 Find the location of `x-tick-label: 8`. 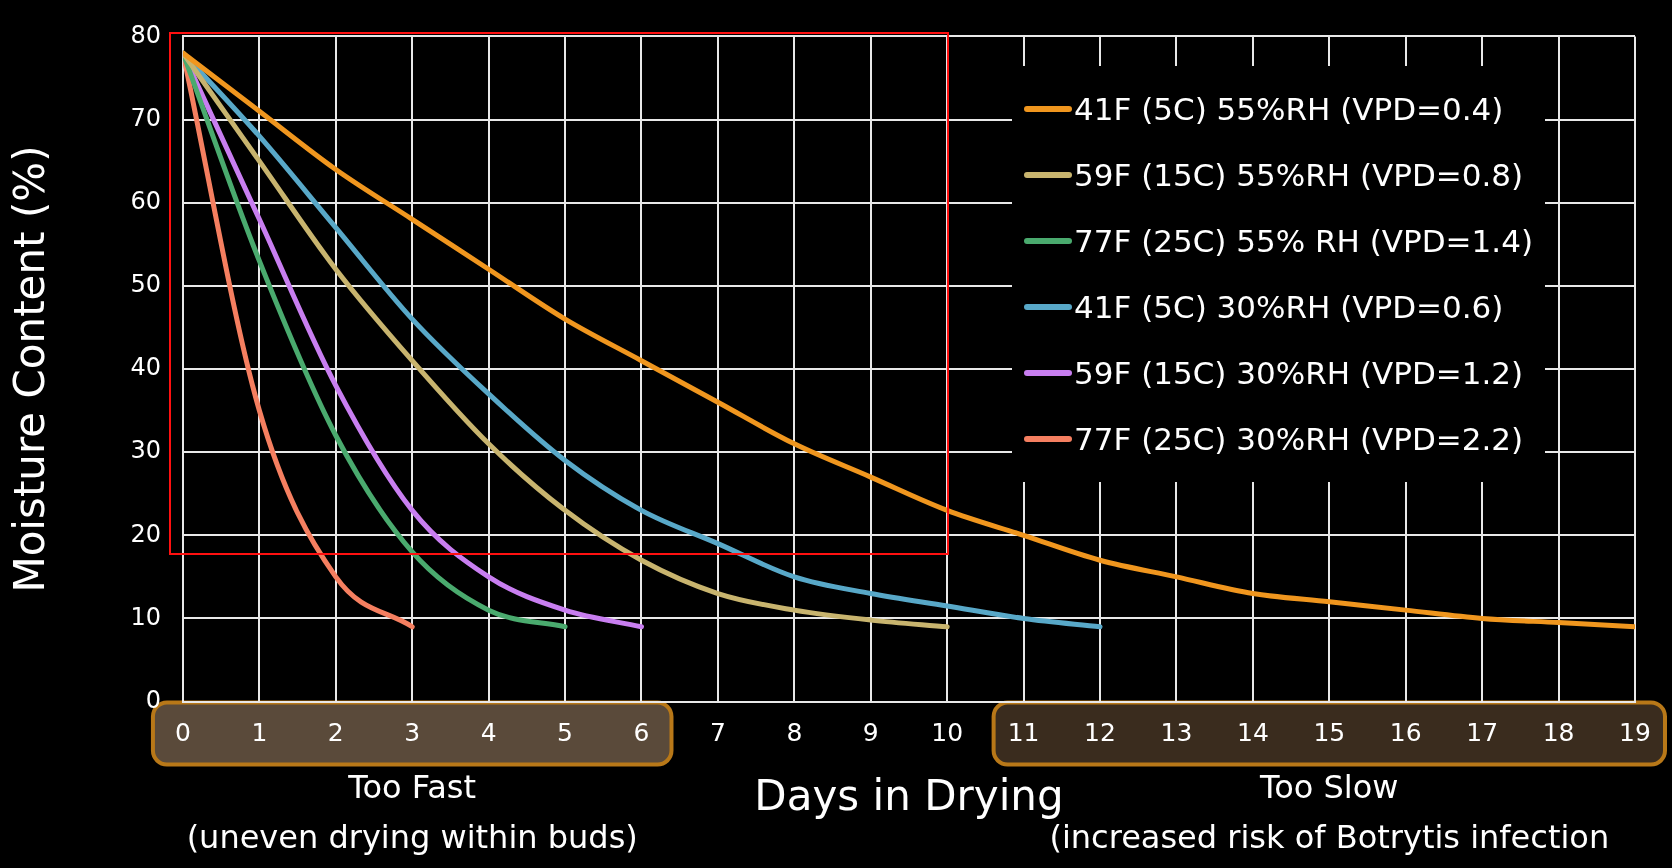

x-tick-label: 8 is located at coordinates (794, 733).